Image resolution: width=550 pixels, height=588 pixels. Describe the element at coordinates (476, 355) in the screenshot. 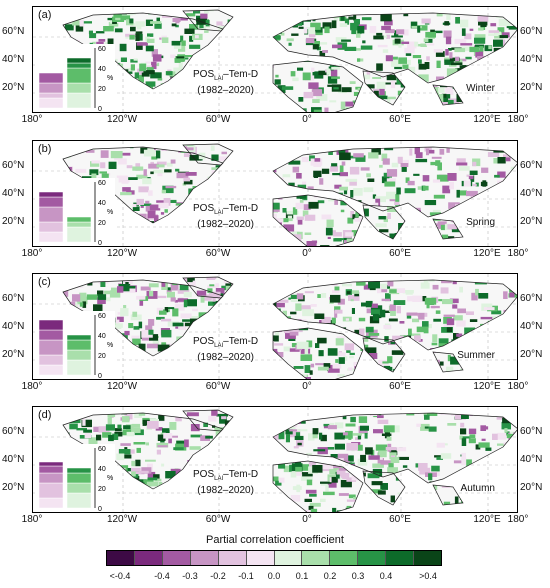

I see `season-label: Summer` at that location.